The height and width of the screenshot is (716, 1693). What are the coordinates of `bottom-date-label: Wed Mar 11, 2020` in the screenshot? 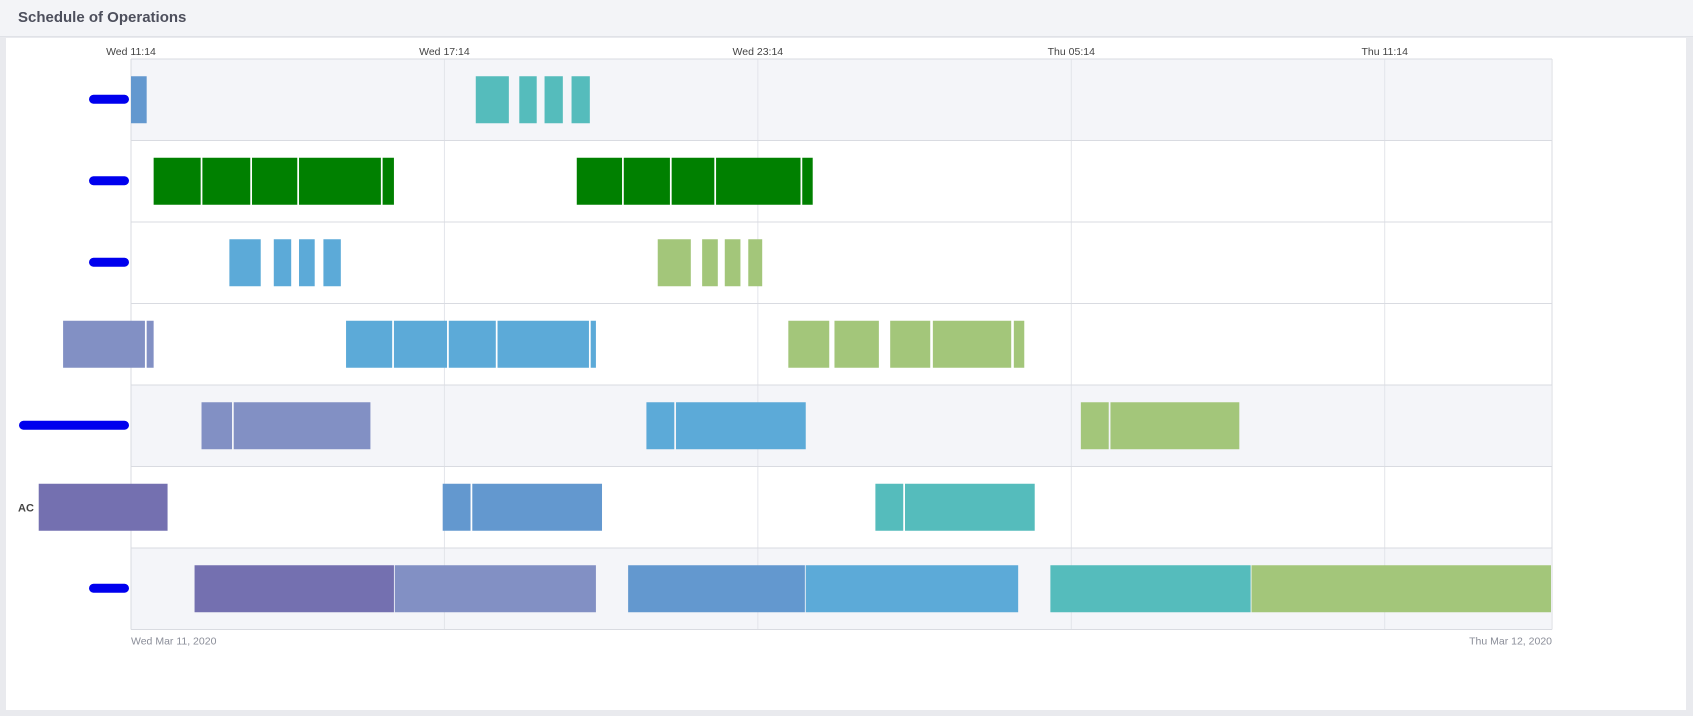 It's located at (174, 642).